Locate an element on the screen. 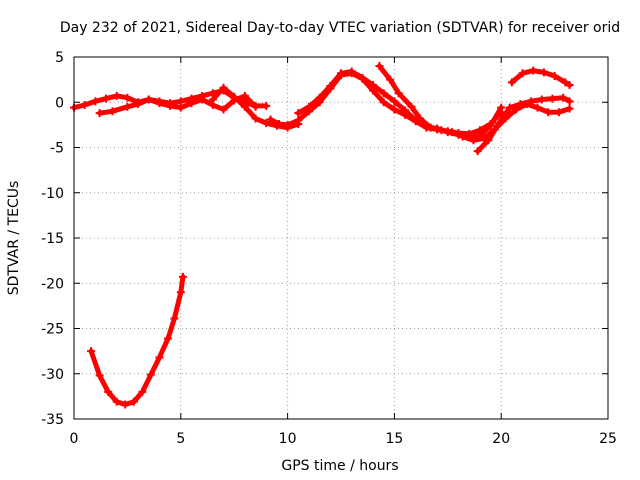 The height and width of the screenshot is (480, 640). y-tick-label: -30 is located at coordinates (52, 375).